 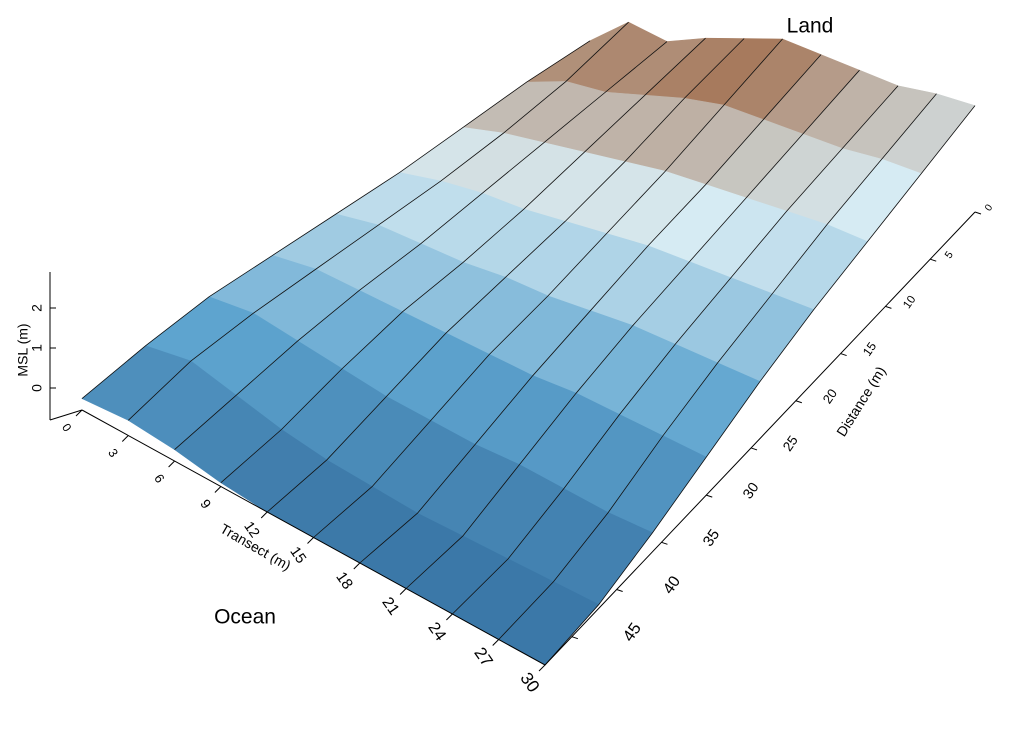 I want to click on x-tick-label: 24, so click(x=436, y=631).